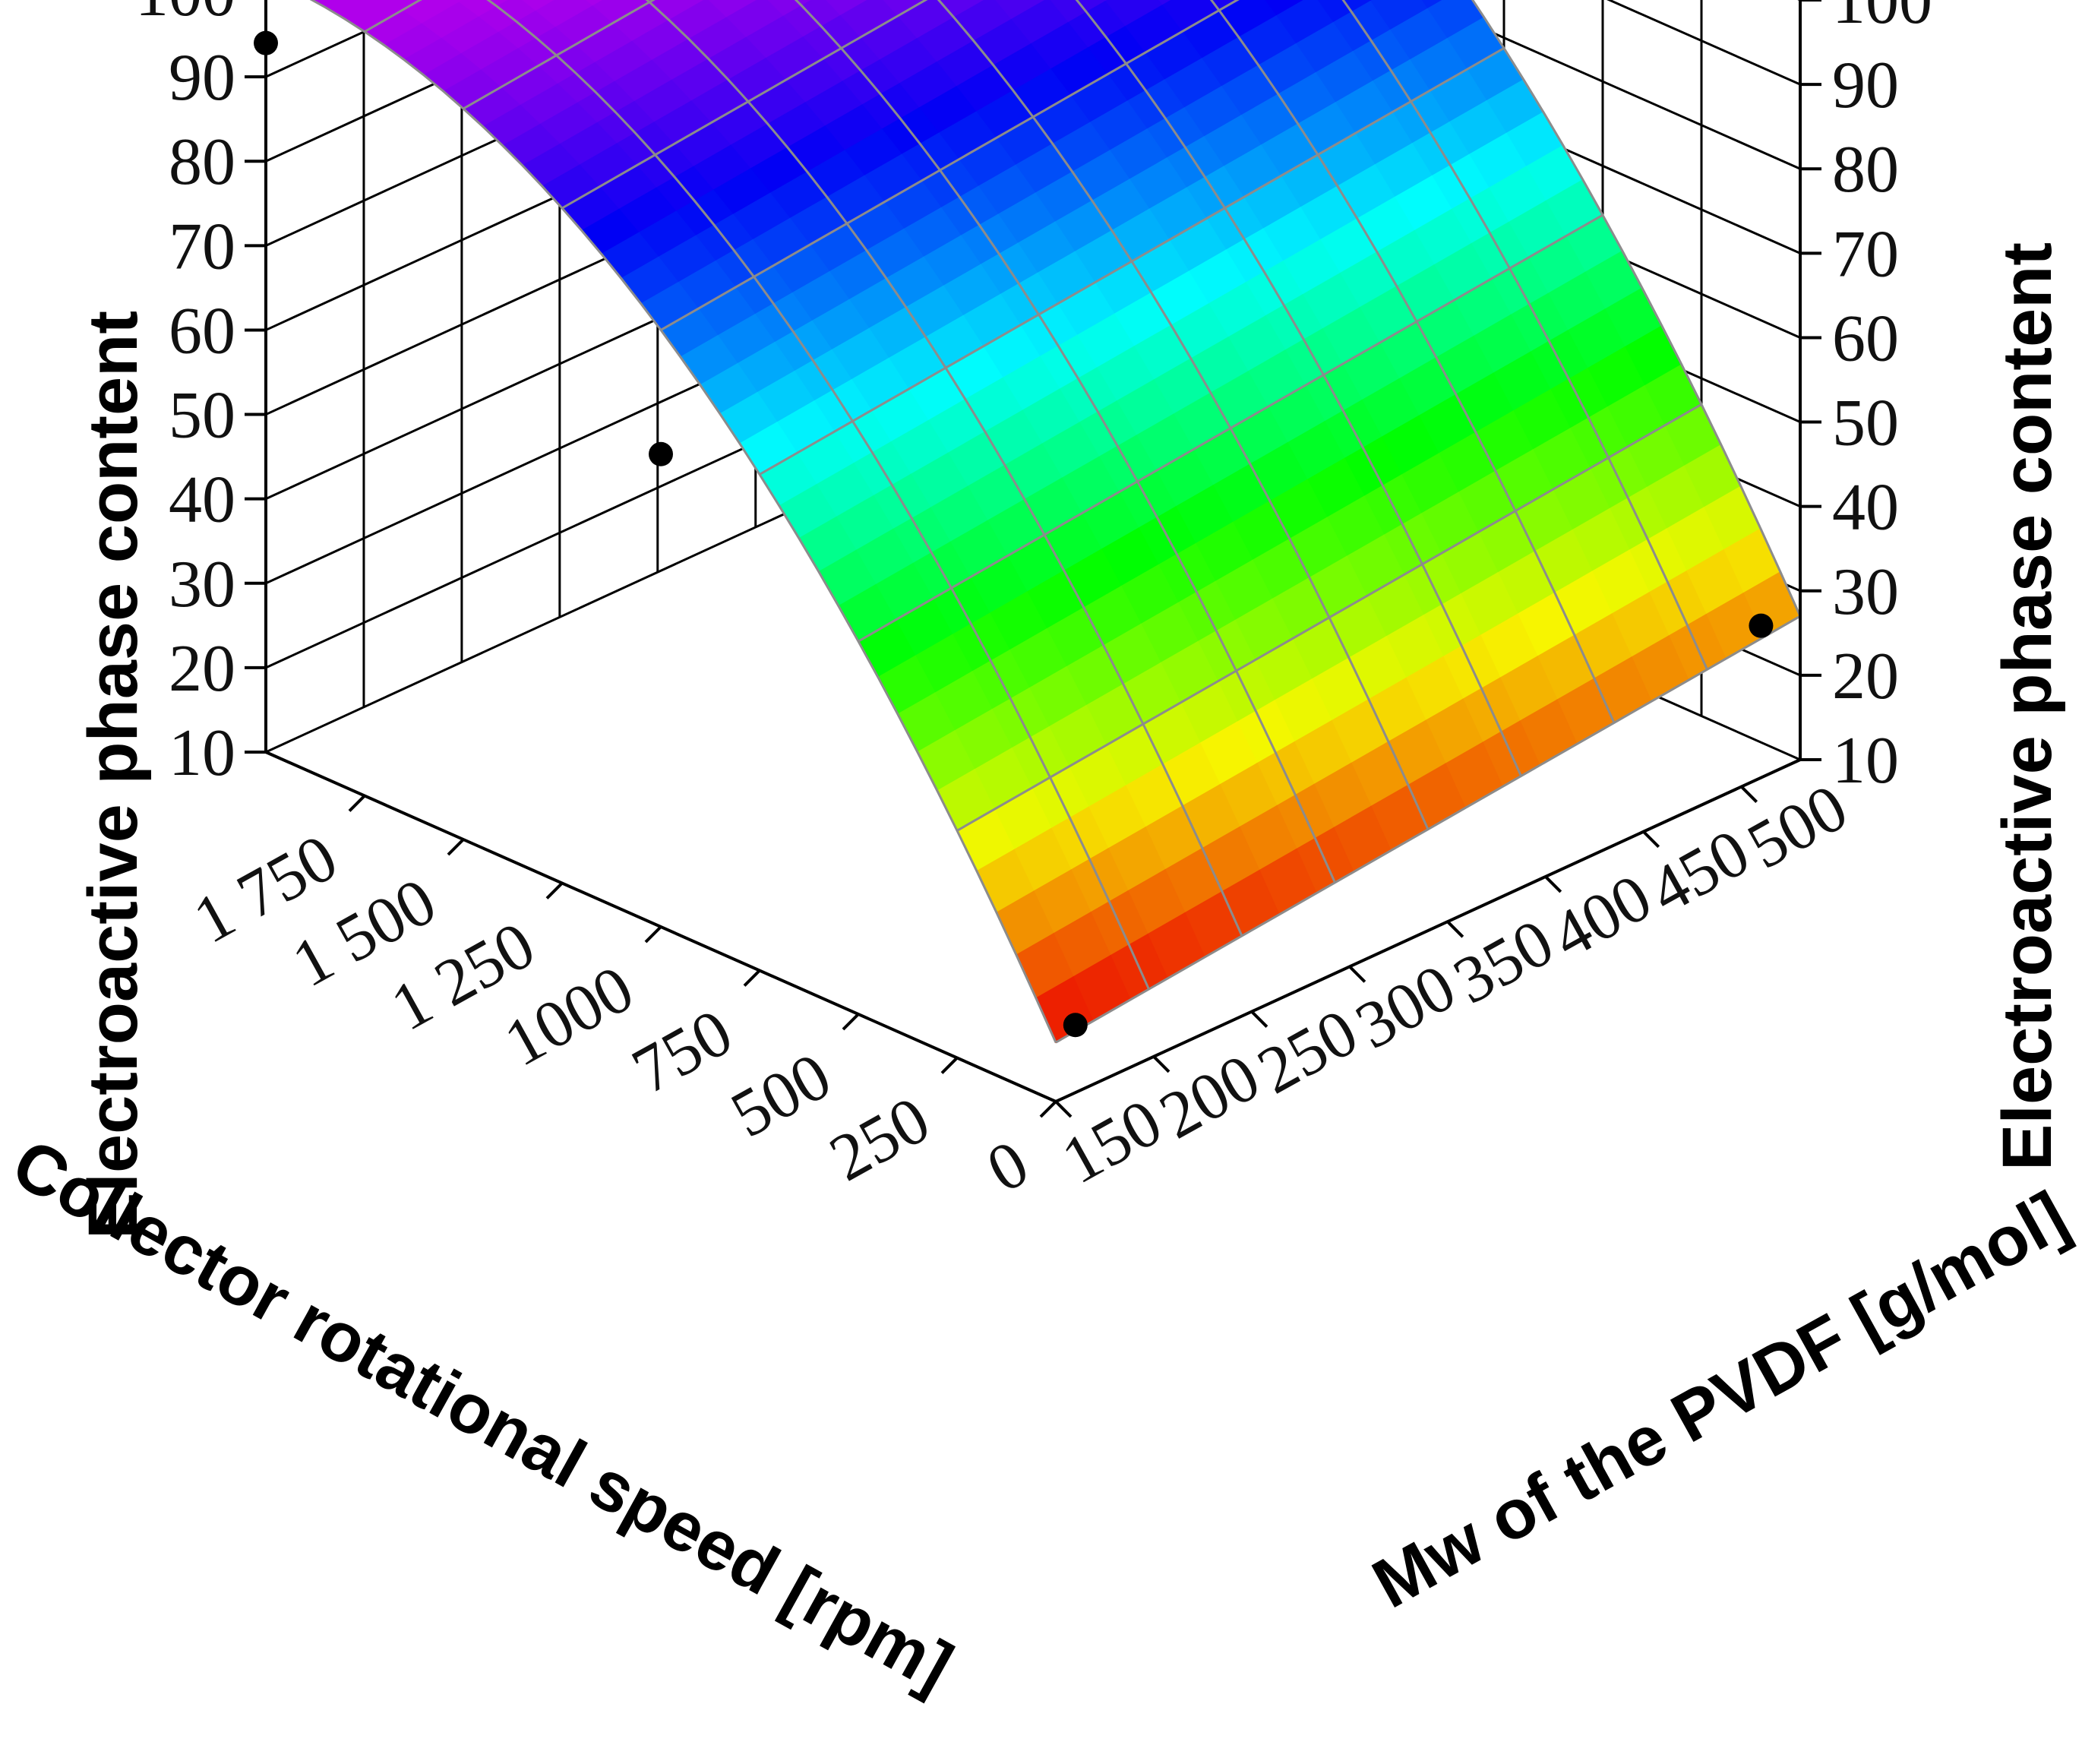  What do you see at coordinates (1866, 761) in the screenshot?
I see `z-tick-label-right: 10` at bounding box center [1866, 761].